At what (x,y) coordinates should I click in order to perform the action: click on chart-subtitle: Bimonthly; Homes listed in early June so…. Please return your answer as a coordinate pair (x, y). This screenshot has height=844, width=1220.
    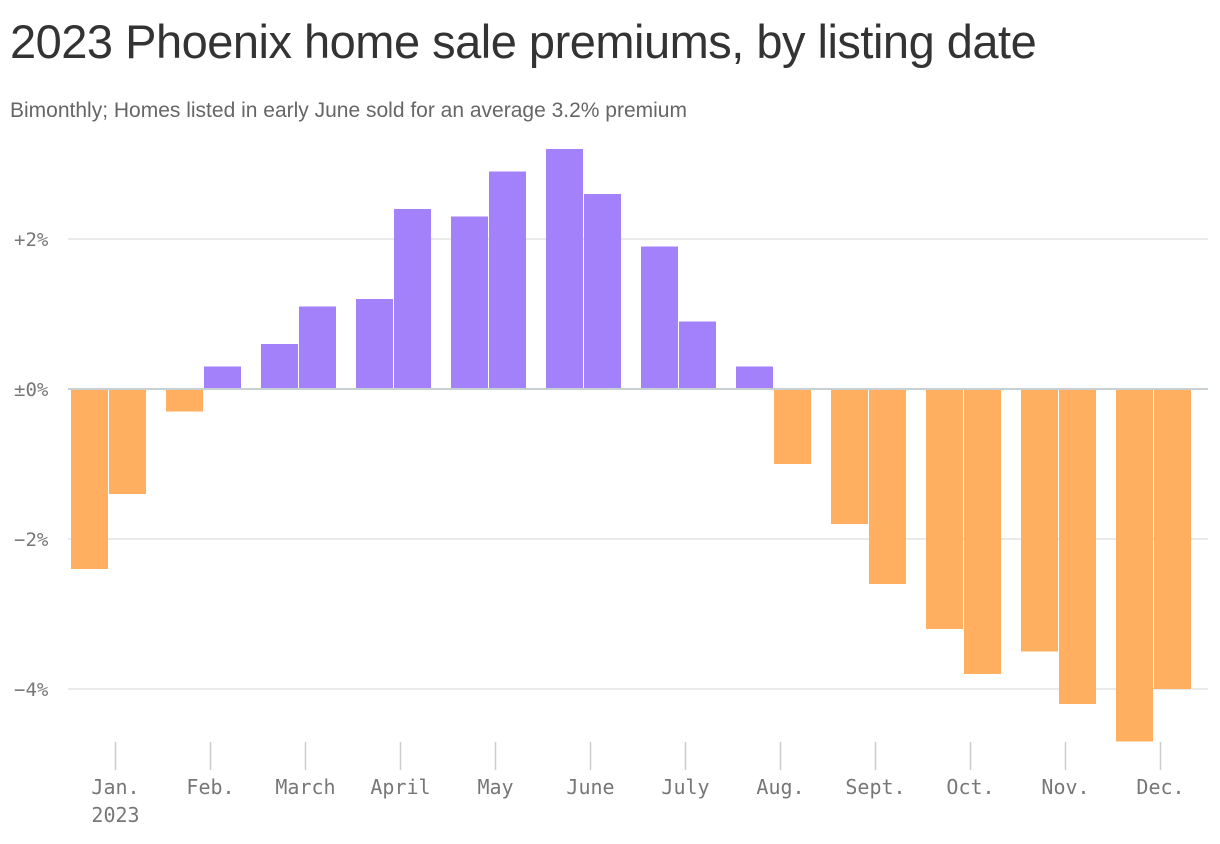
    Looking at the image, I should click on (348, 110).